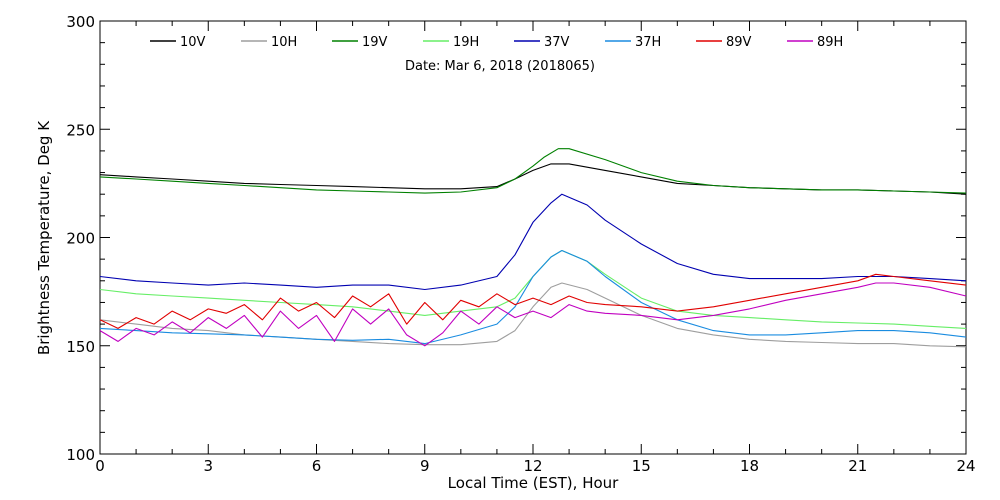 Image resolution: width=1000 pixels, height=500 pixels. Describe the element at coordinates (80, 239) in the screenshot. I see `y-tick-label: 200` at that location.